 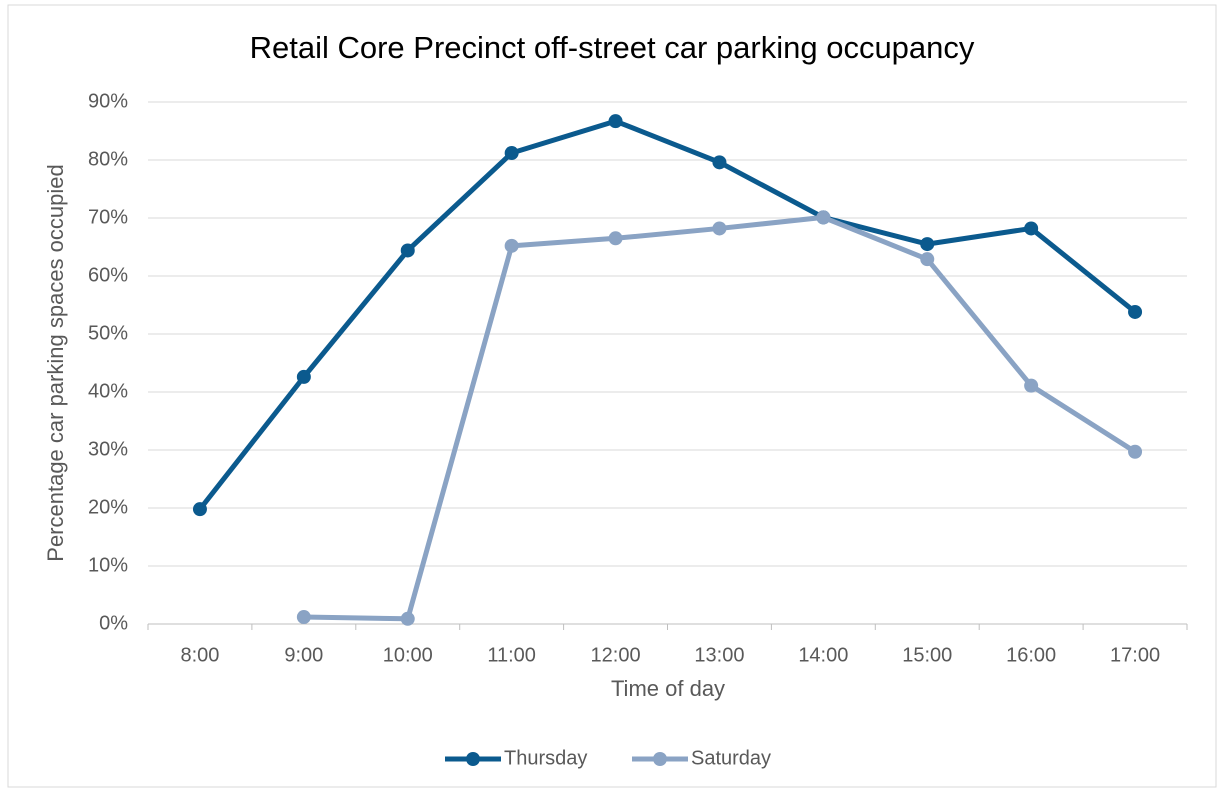 I want to click on y-tick-label: 60%, so click(x=108, y=275).